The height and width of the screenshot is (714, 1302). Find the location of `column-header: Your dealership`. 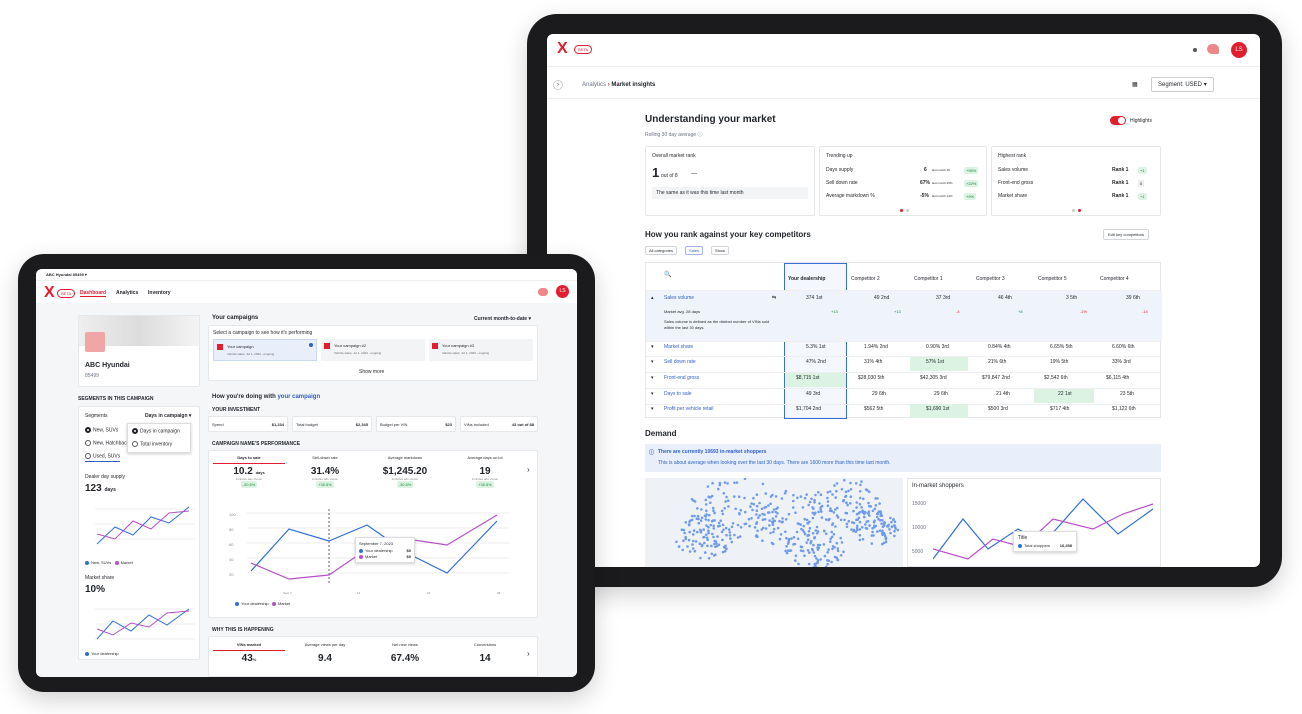

column-header: Your dealership is located at coordinates (807, 279).